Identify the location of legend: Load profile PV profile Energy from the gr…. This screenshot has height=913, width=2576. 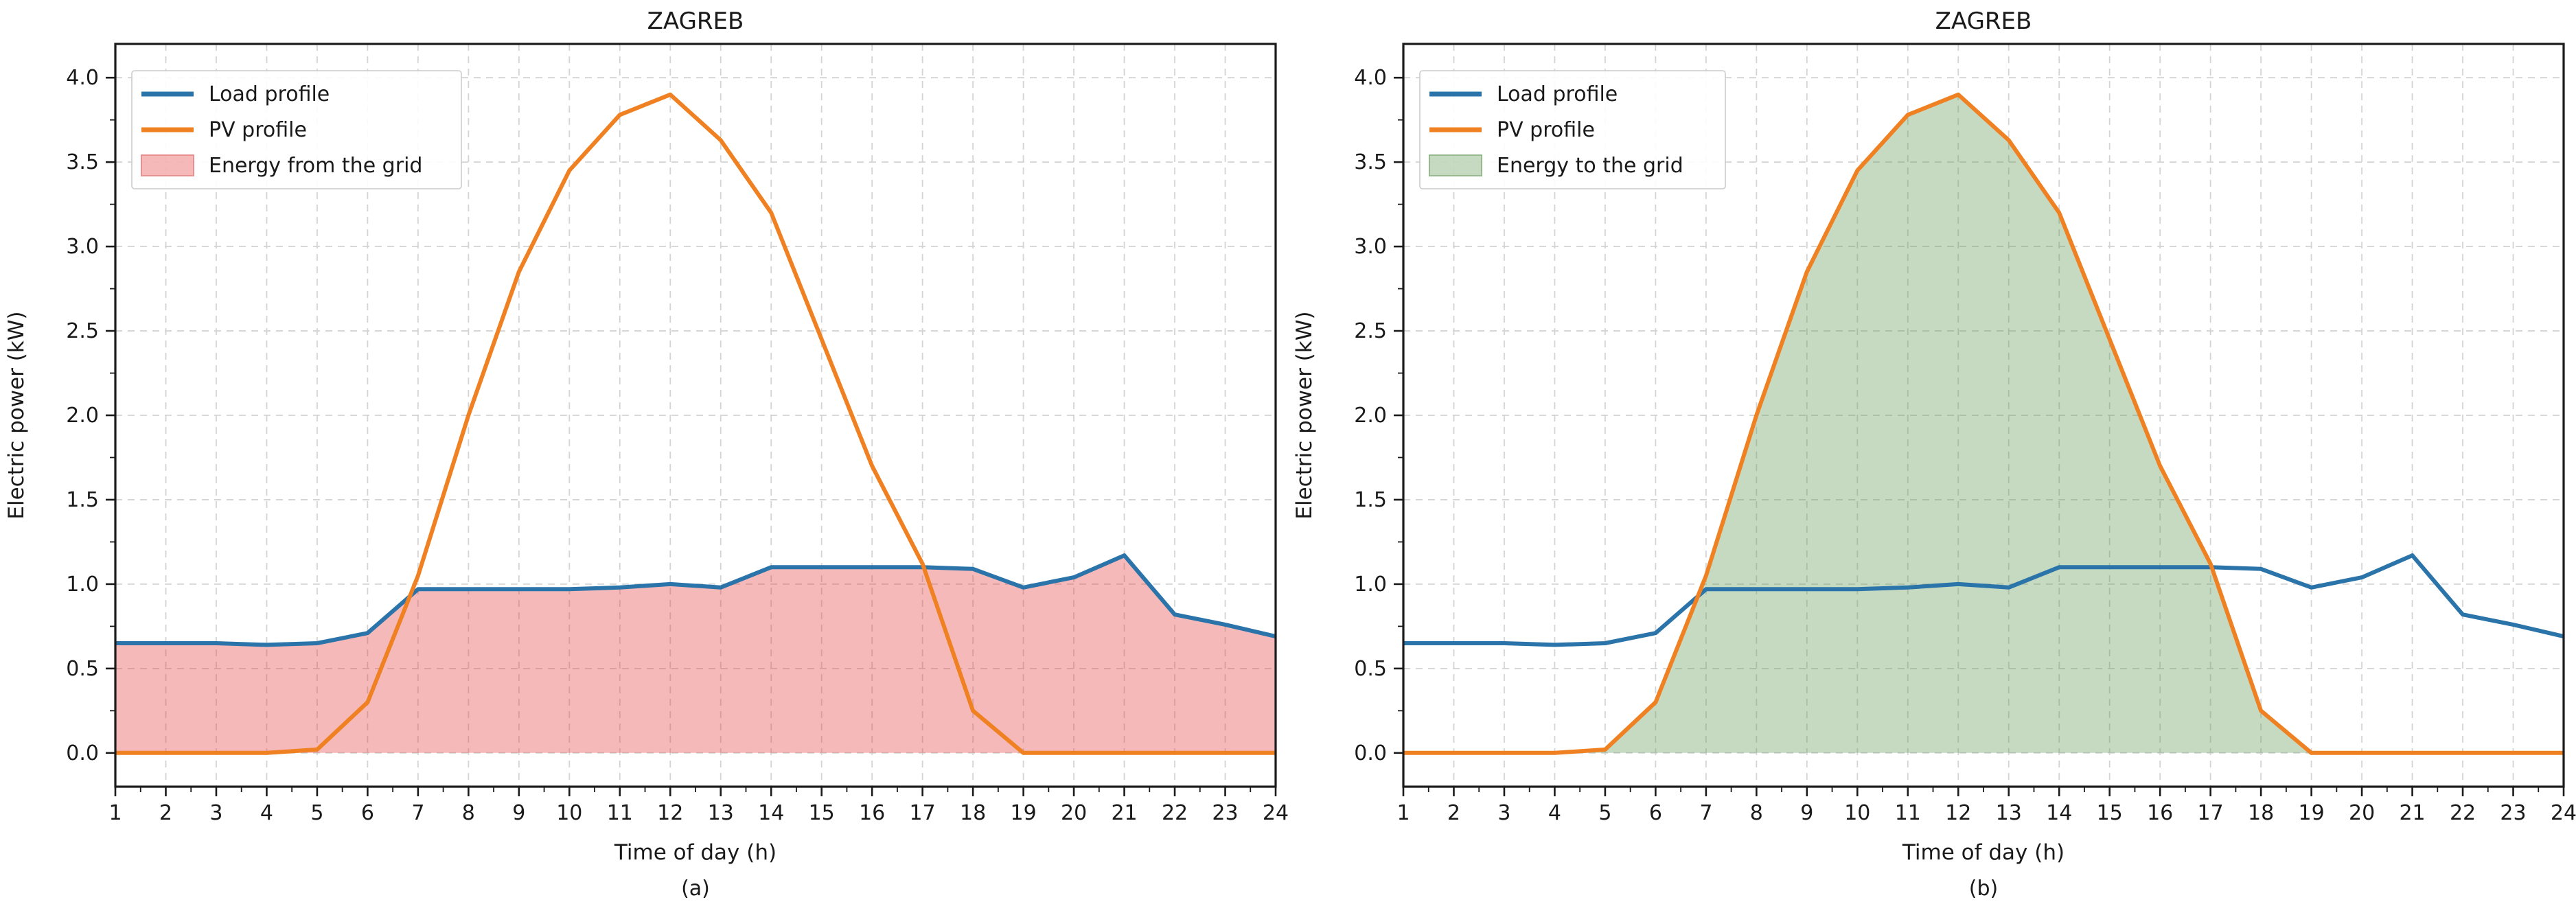
(296, 129).